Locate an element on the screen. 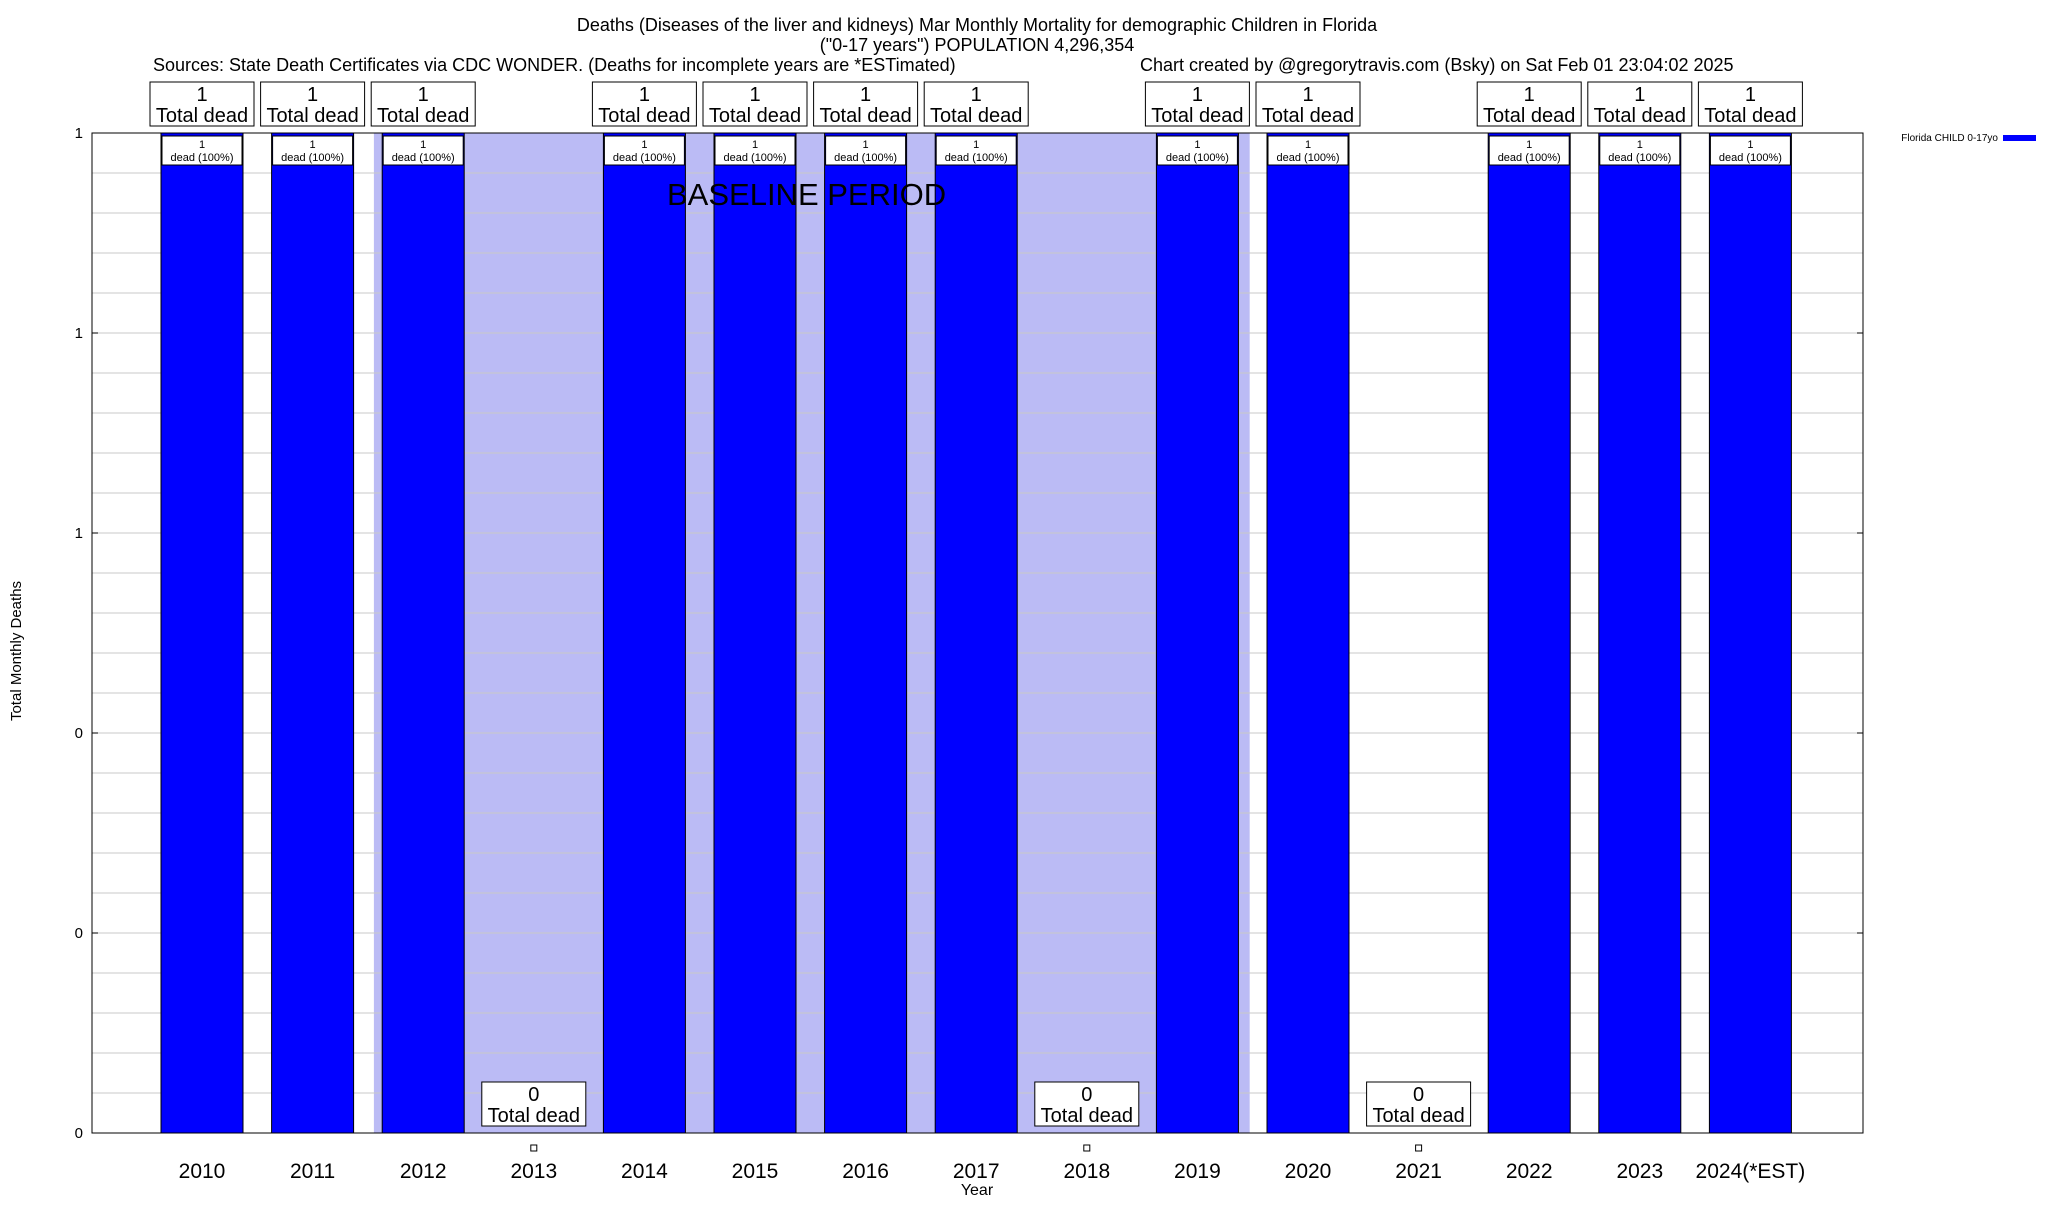 This screenshot has width=2048, height=1205. y-axis-label: Total Monthly Deaths is located at coordinates (16, 651).